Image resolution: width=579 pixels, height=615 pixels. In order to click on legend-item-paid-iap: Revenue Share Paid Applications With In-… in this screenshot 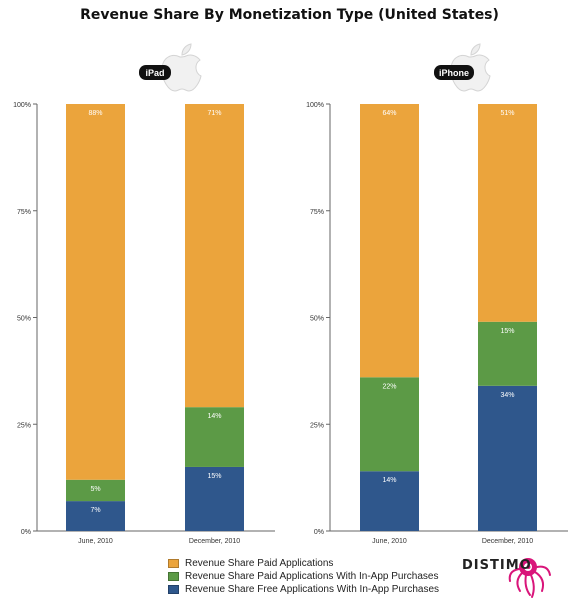, I will do `click(303, 576)`.